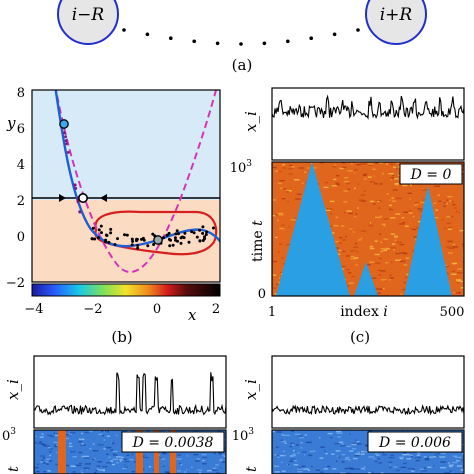  I want to click on panel-d-time-var: t, so click(14, 469).